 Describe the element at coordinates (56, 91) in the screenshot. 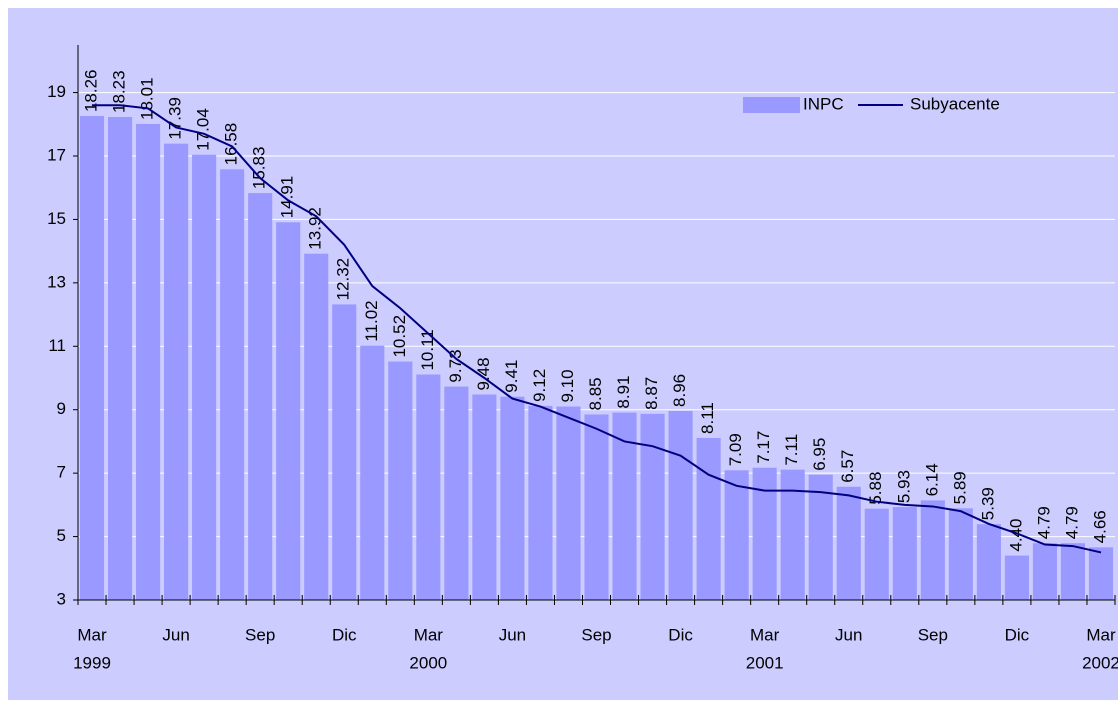

I see `y-tick-label: 19` at that location.